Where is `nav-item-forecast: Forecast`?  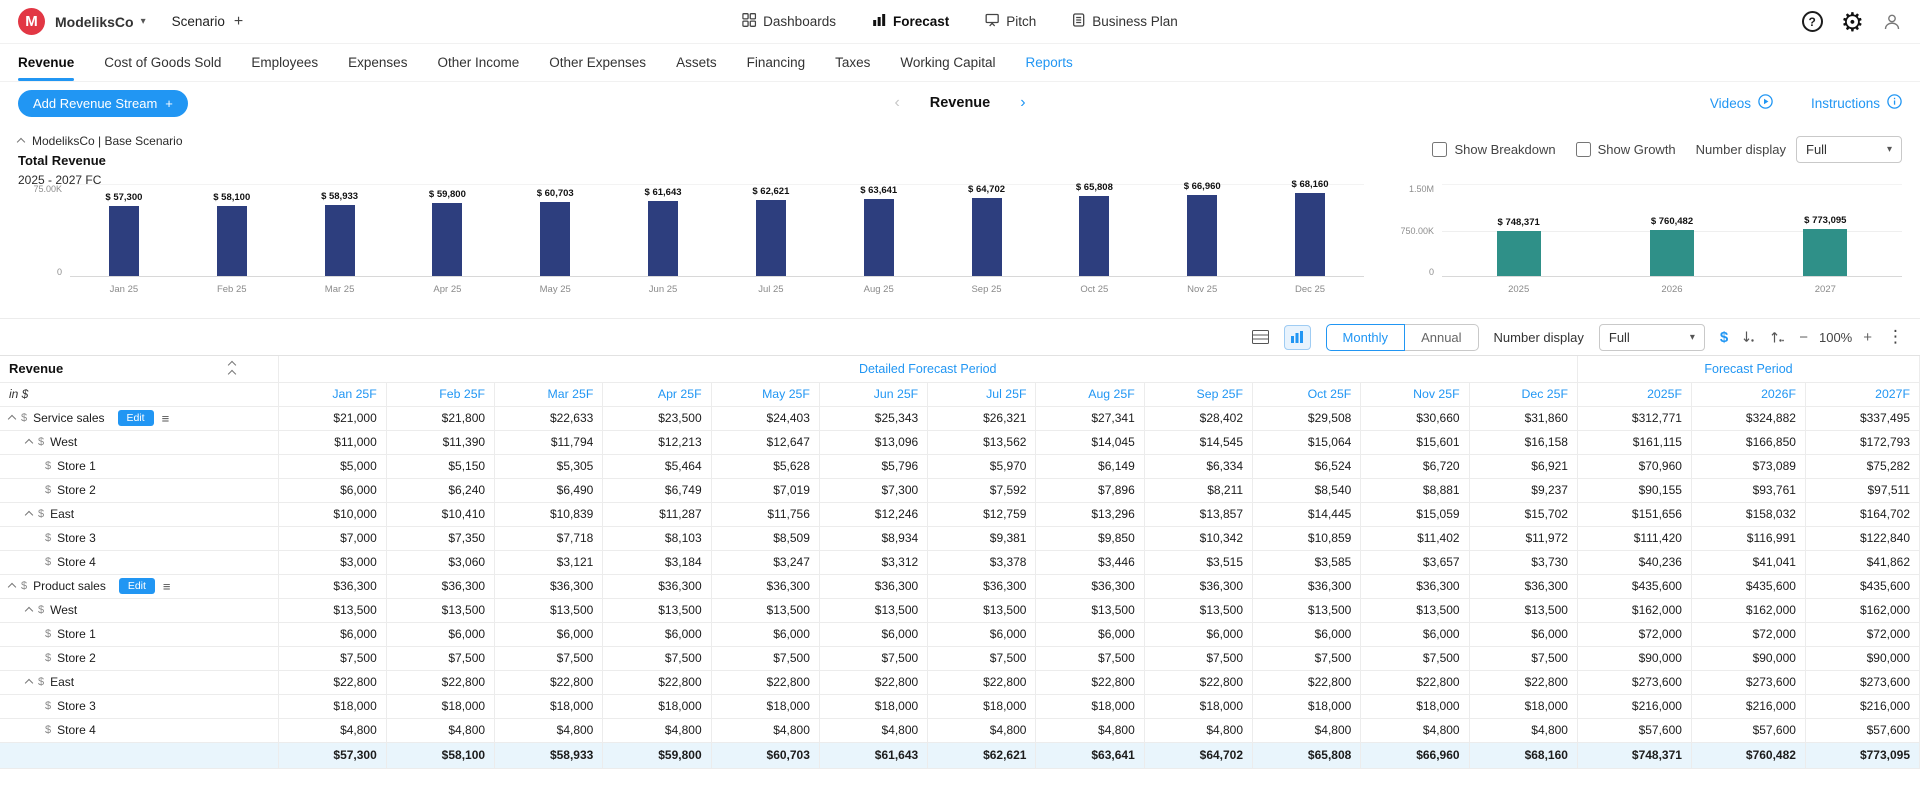
nav-item-forecast: Forecast is located at coordinates (910, 21).